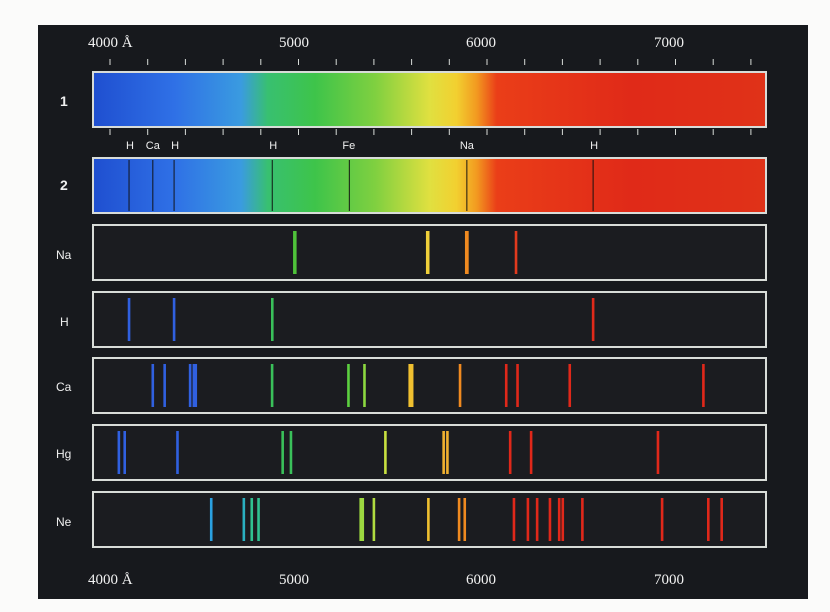  I want to click on top-axis: 4000 Å 5000 6000 7000, so click(420, 50).